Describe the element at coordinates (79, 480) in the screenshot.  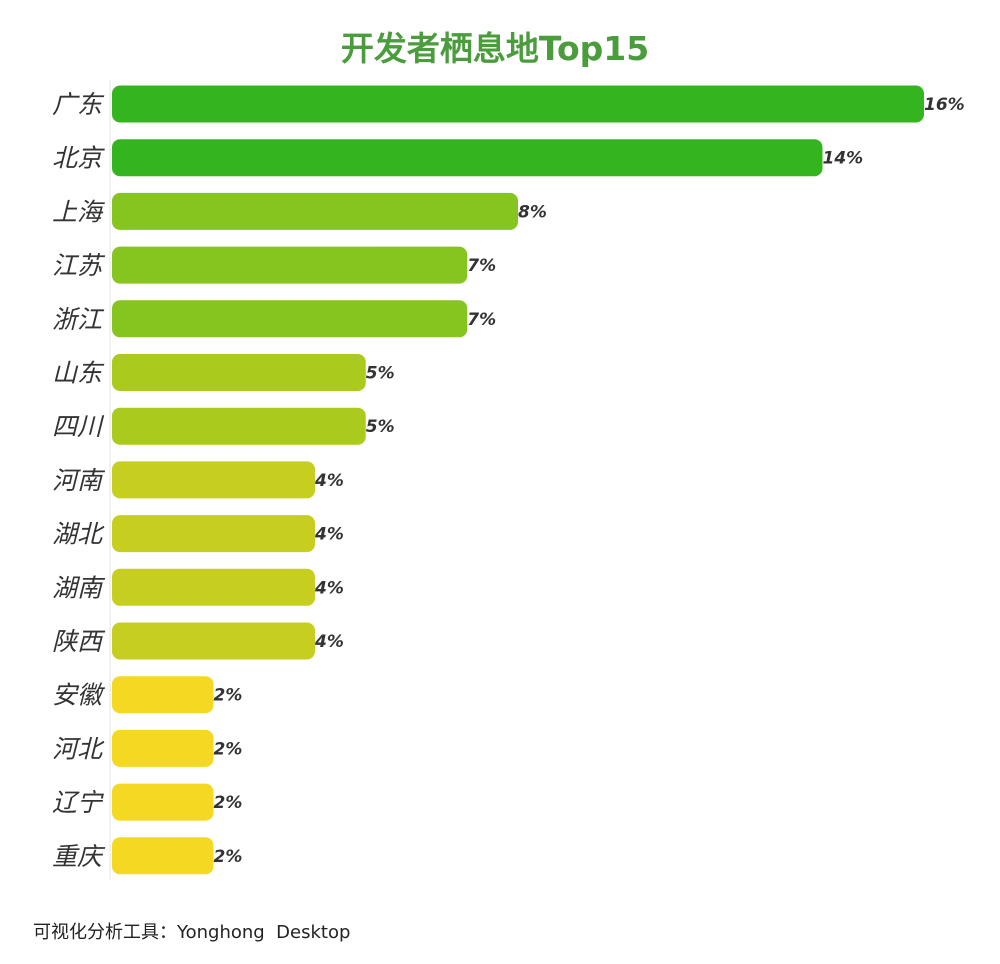
I see `category-label: 河南` at that location.